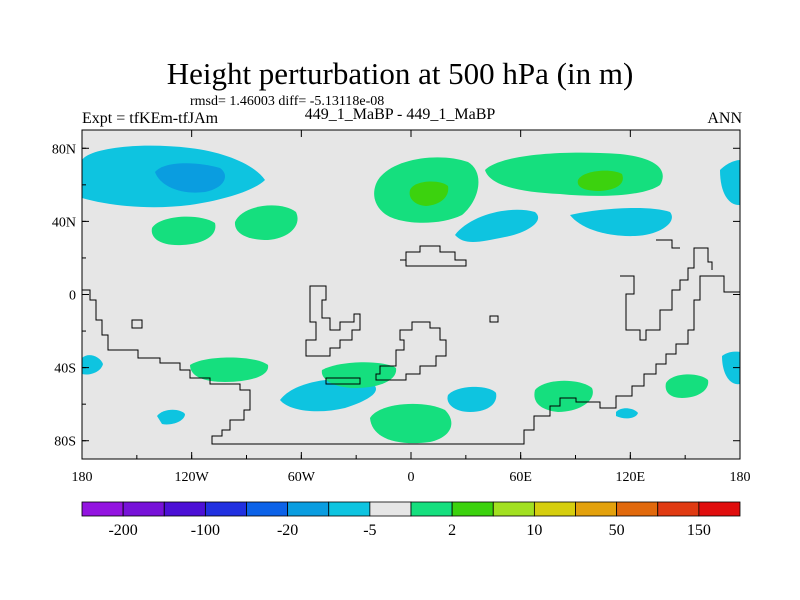  I want to click on y-tick-label: 0, so click(72, 296).